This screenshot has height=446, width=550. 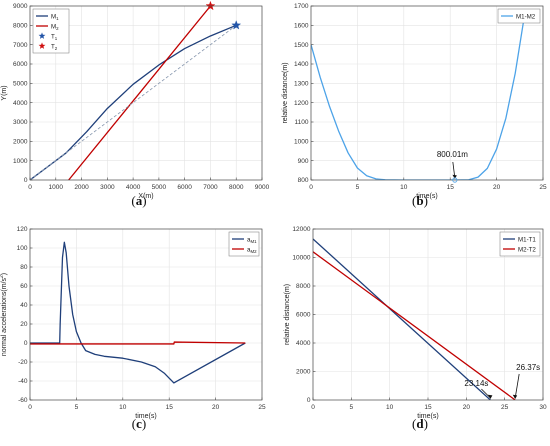 What do you see at coordinates (20, 6) in the screenshot?
I see `tick-label-y: 9000` at bounding box center [20, 6].